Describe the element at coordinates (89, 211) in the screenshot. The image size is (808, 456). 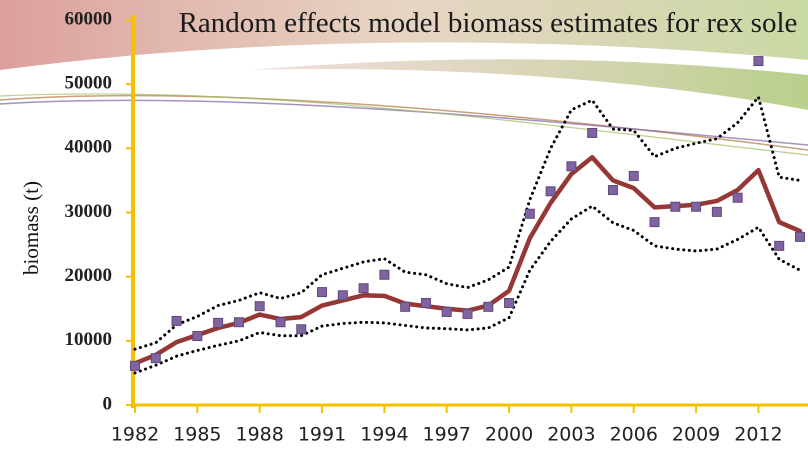
I see `y-tick-label: 30000` at that location.